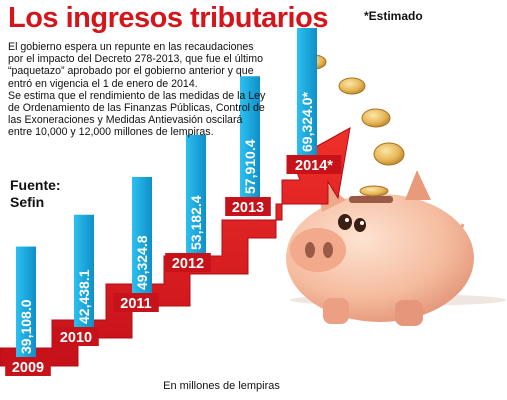 The width and height of the screenshot is (507, 400). I want to click on page-title: Los ingresos tributarios, so click(168, 18).